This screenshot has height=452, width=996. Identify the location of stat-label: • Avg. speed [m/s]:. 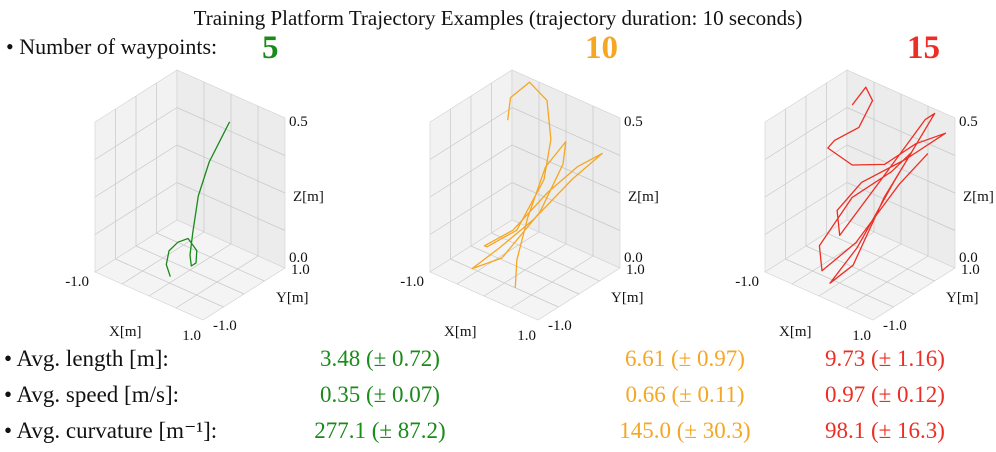
(91, 394).